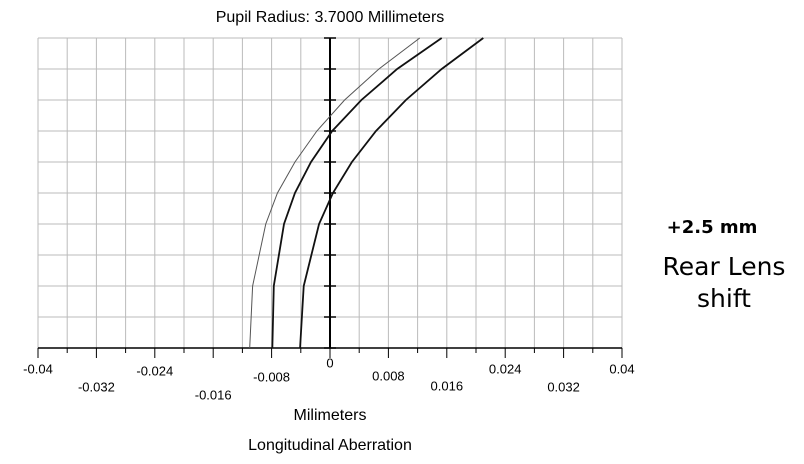  I want to click on annotation: +2.5 mm, so click(712, 227).